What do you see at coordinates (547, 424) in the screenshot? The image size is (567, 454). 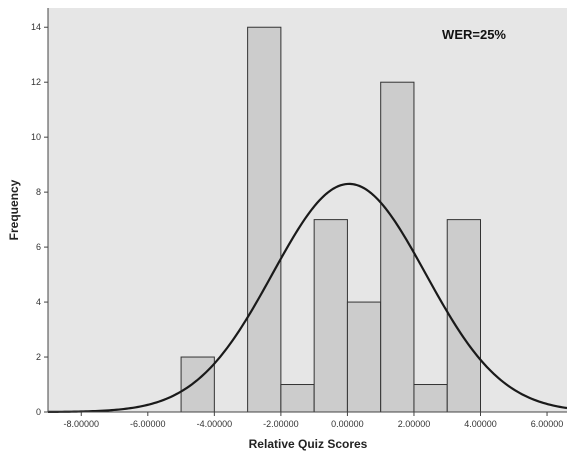 I see `x-tick-label: 6.00000` at bounding box center [547, 424].